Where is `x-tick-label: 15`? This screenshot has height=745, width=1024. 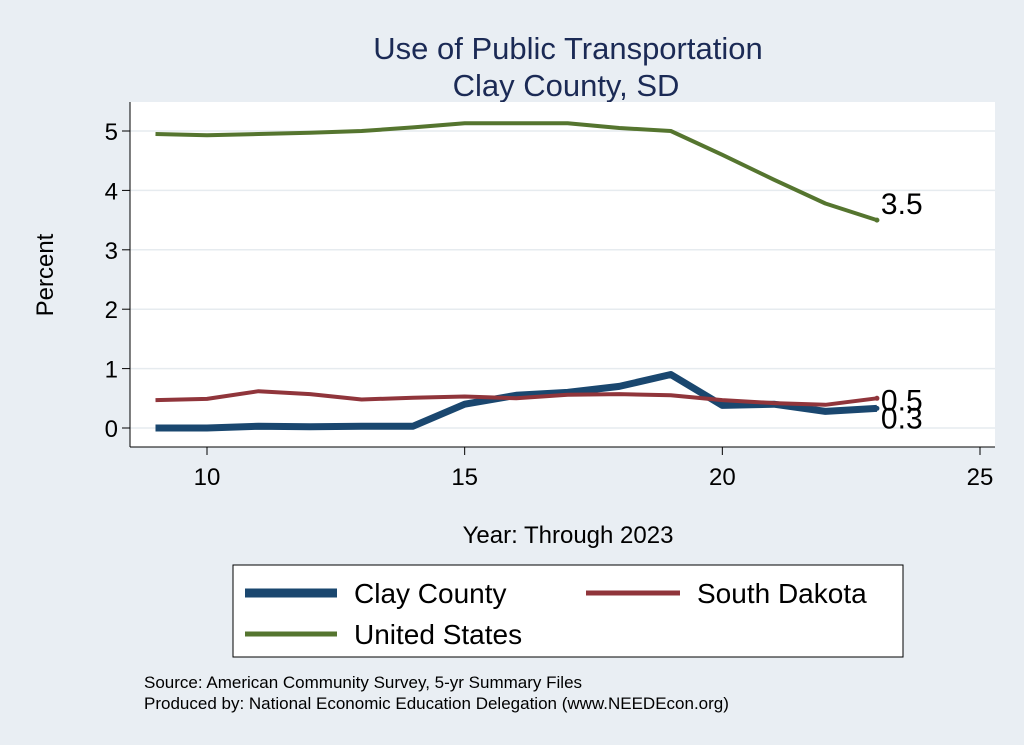
x-tick-label: 15 is located at coordinates (464, 477).